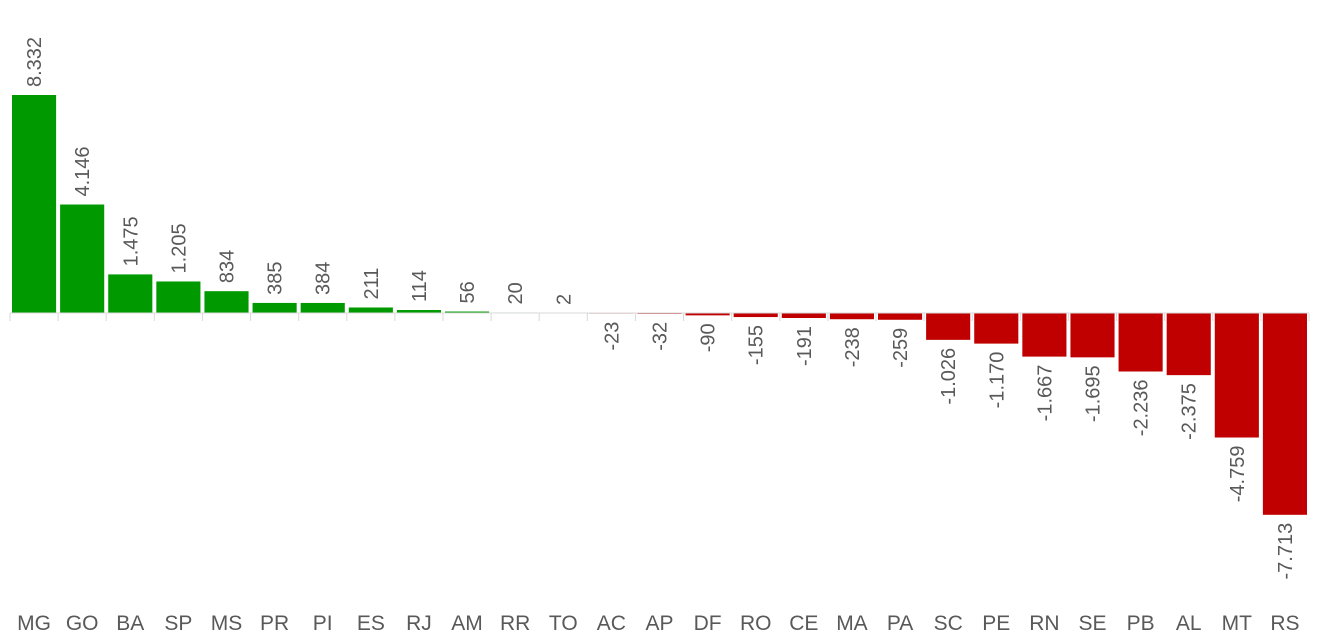 The image size is (1319, 639). Describe the element at coordinates (467, 623) in the screenshot. I see `tick-label-am: AM` at that location.